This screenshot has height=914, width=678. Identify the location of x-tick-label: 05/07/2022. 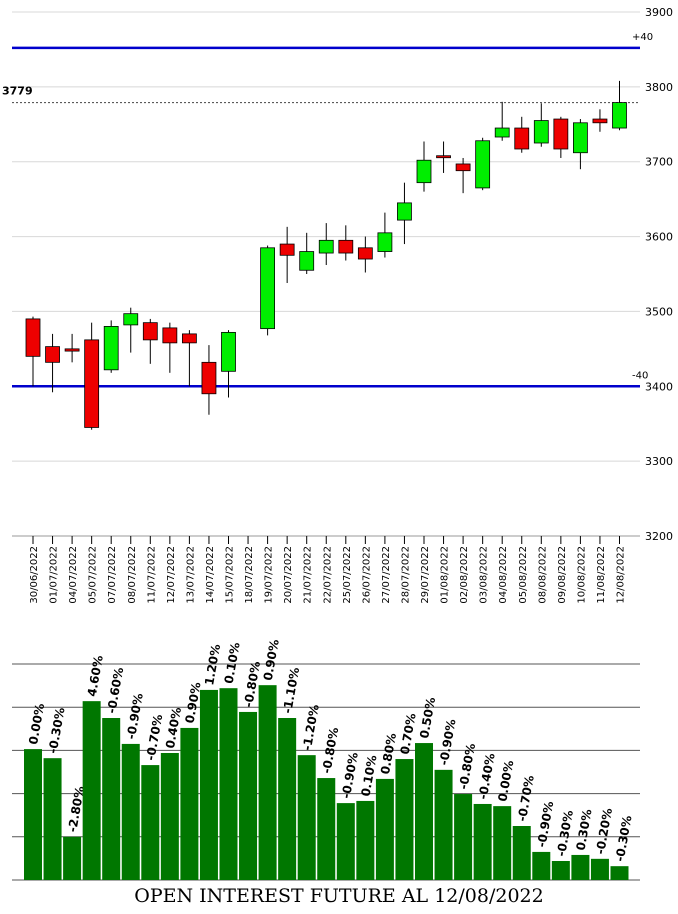
(93, 575).